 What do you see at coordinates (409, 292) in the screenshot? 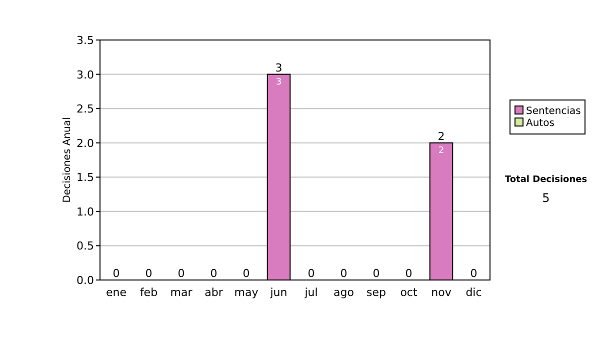
I see `x-tick-label: oct` at bounding box center [409, 292].